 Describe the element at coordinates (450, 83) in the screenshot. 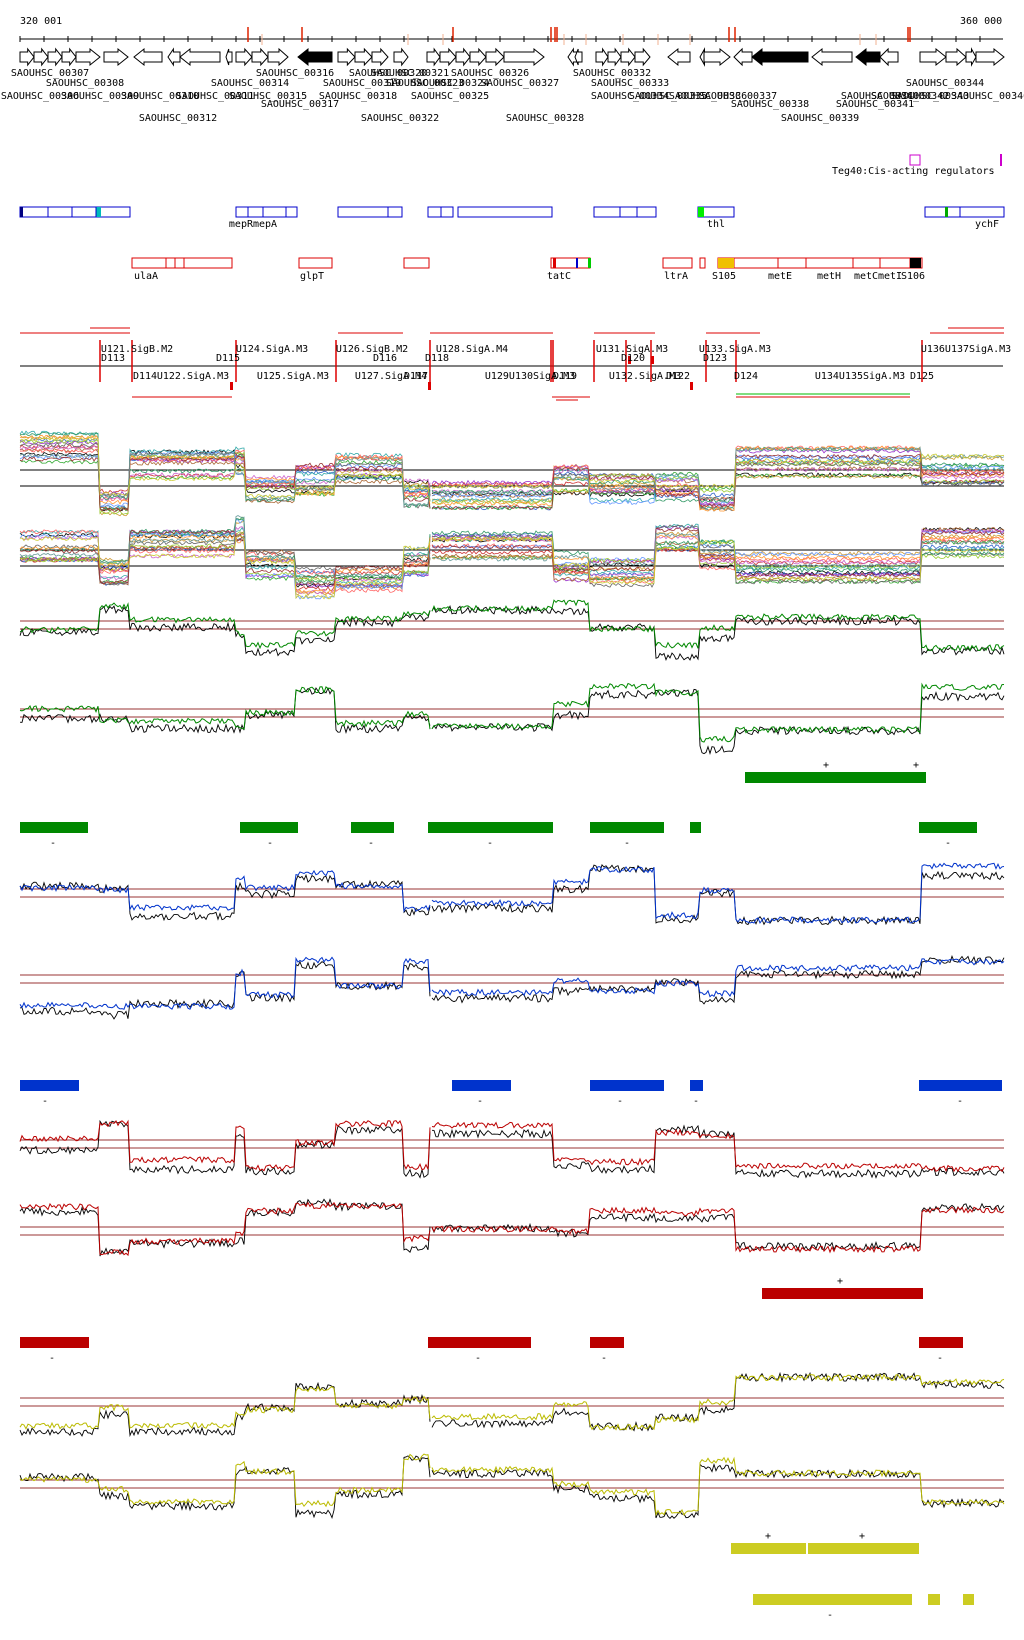

I see `gene-label: SAOUHSC_00324` at that location.